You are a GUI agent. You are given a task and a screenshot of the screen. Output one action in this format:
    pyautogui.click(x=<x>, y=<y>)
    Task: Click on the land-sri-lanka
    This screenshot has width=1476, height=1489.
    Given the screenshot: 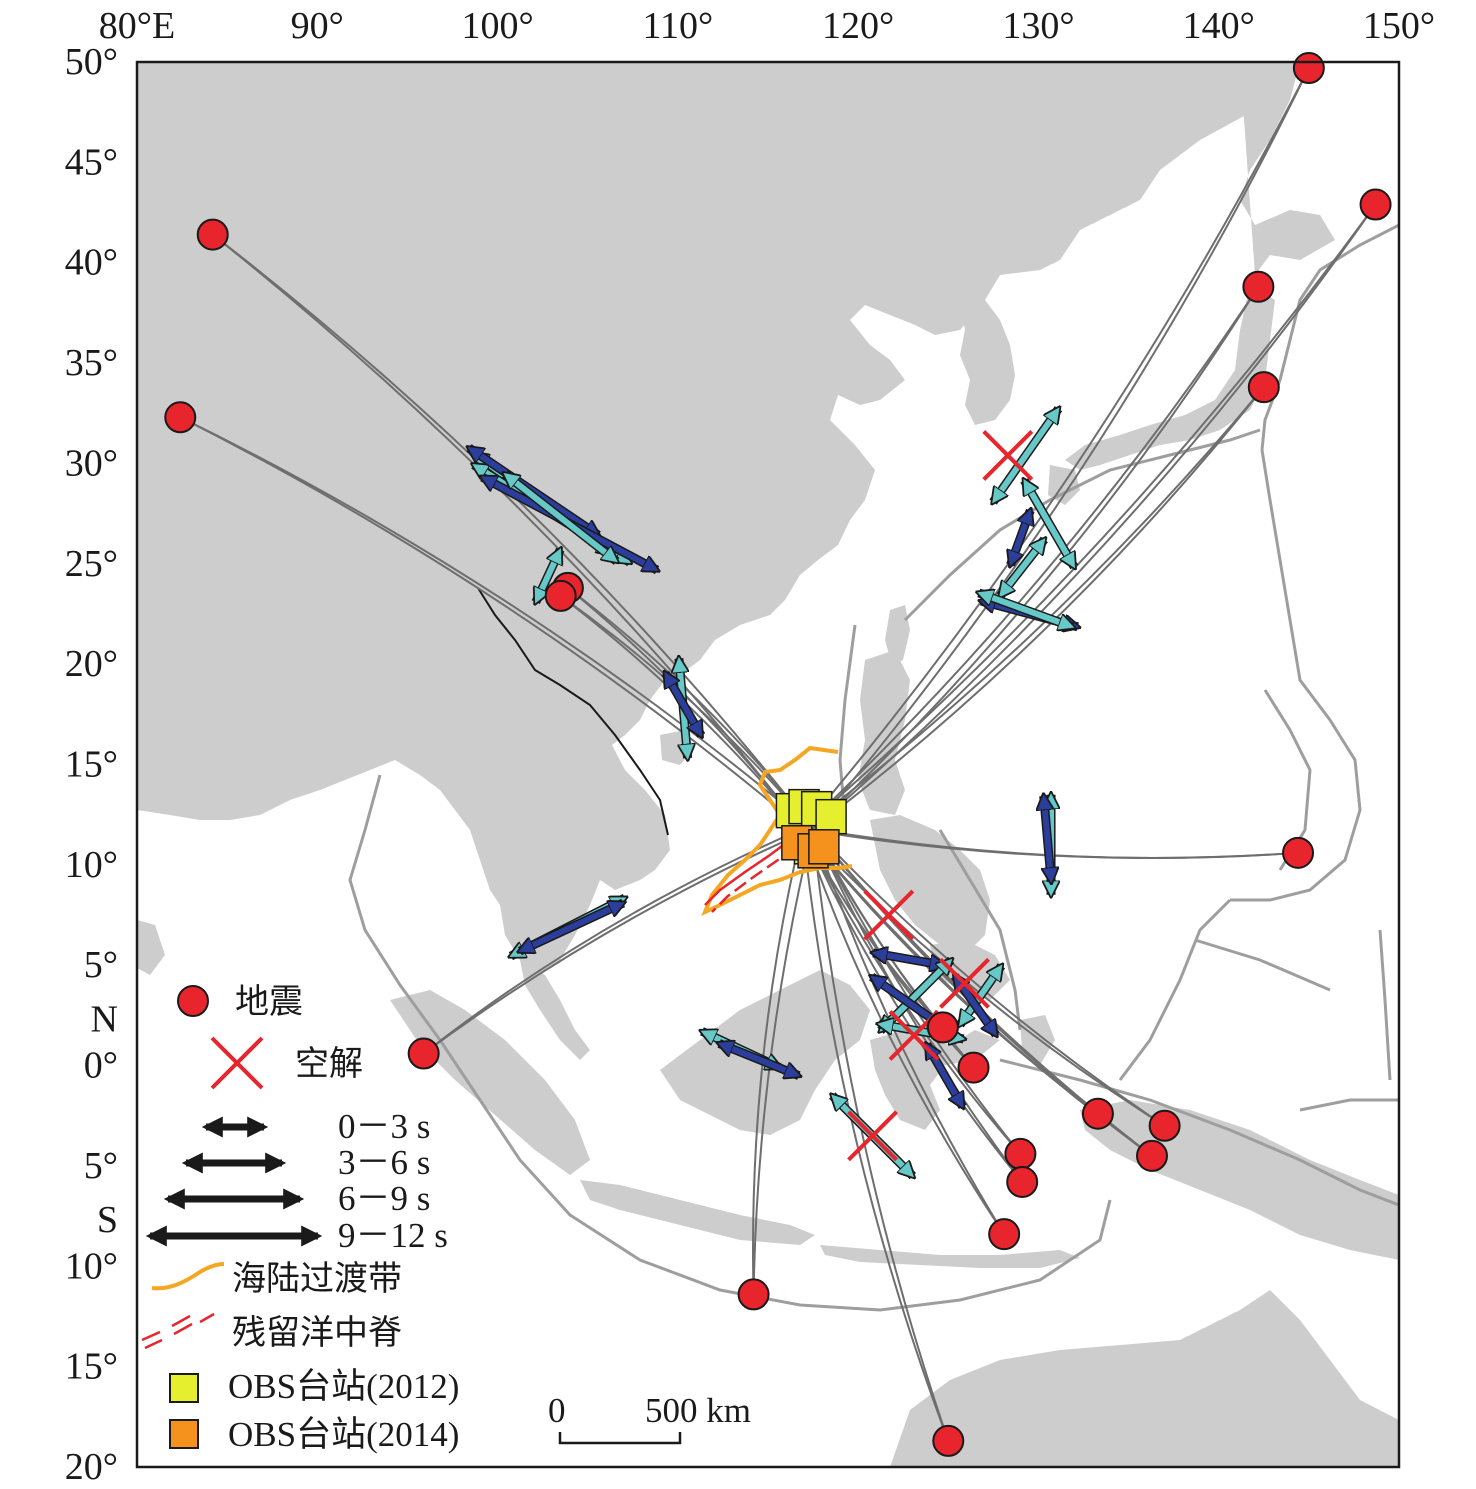 What is the action you would take?
    pyautogui.click(x=151, y=947)
    